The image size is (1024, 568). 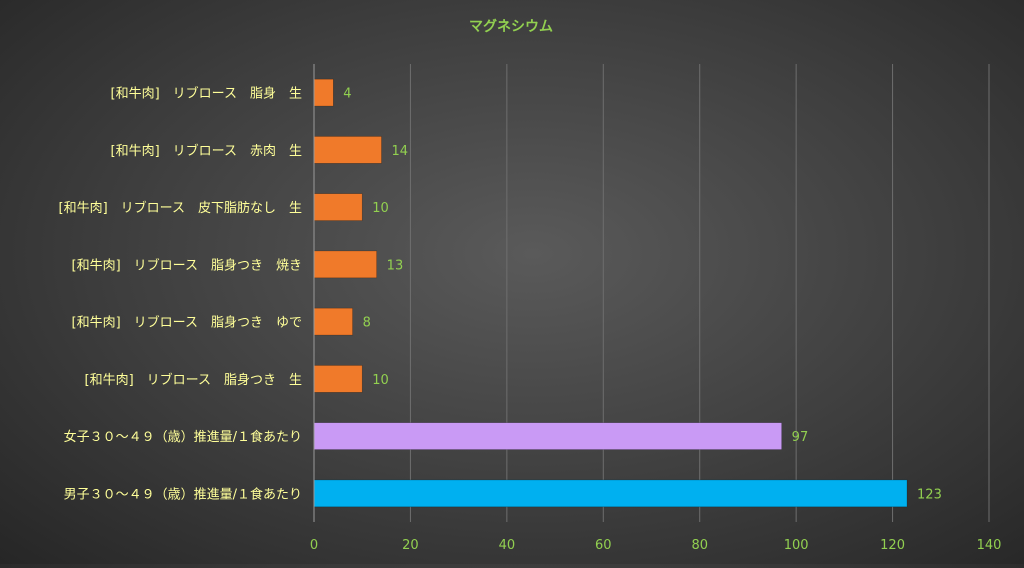 What do you see at coordinates (989, 545) in the screenshot?
I see `x-tick-label: 140` at bounding box center [989, 545].